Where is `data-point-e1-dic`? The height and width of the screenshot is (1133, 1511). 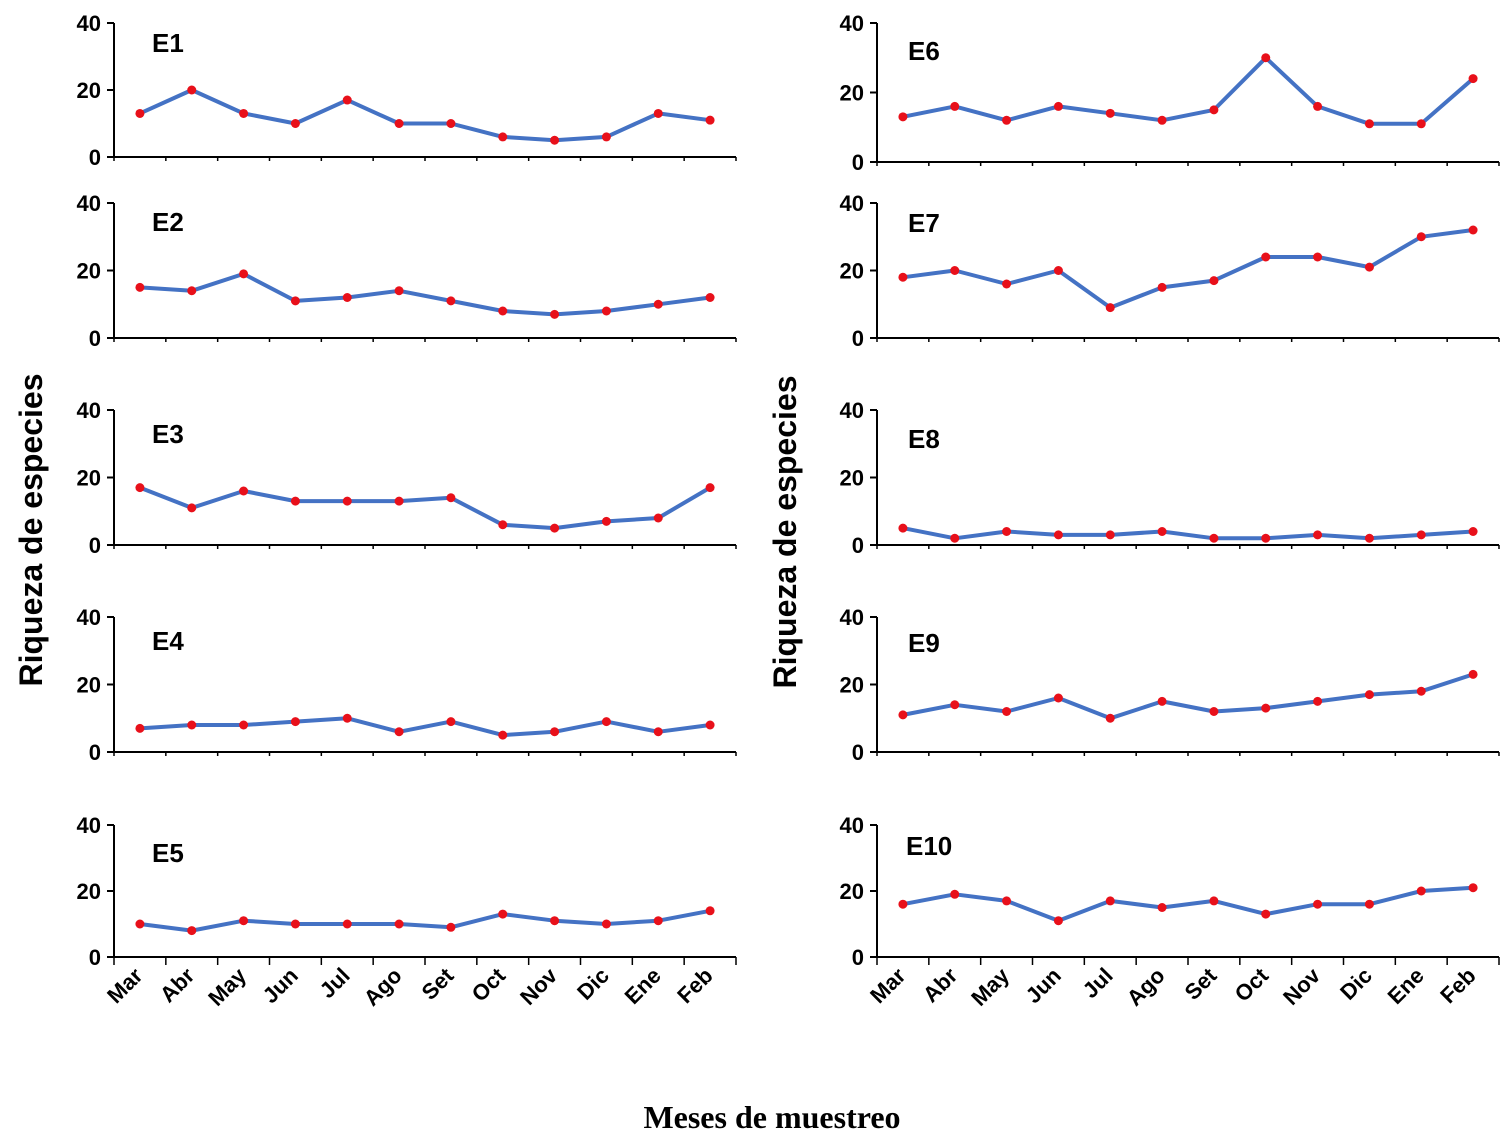 data-point-e1-dic is located at coordinates (606, 137).